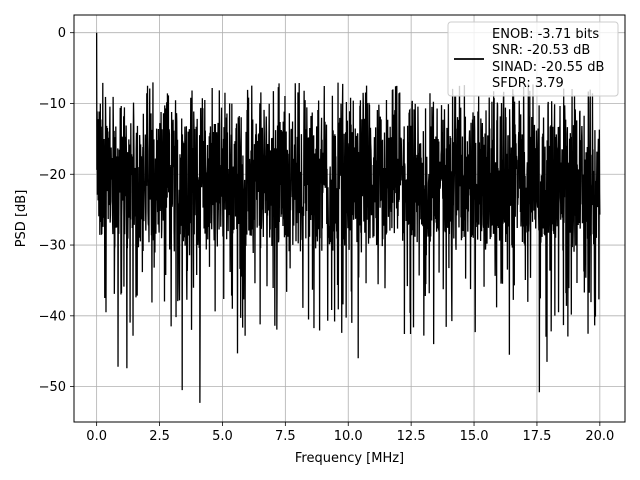 This screenshot has height=480, width=640. I want to click on x-tick-label: 20.0, so click(599, 436).